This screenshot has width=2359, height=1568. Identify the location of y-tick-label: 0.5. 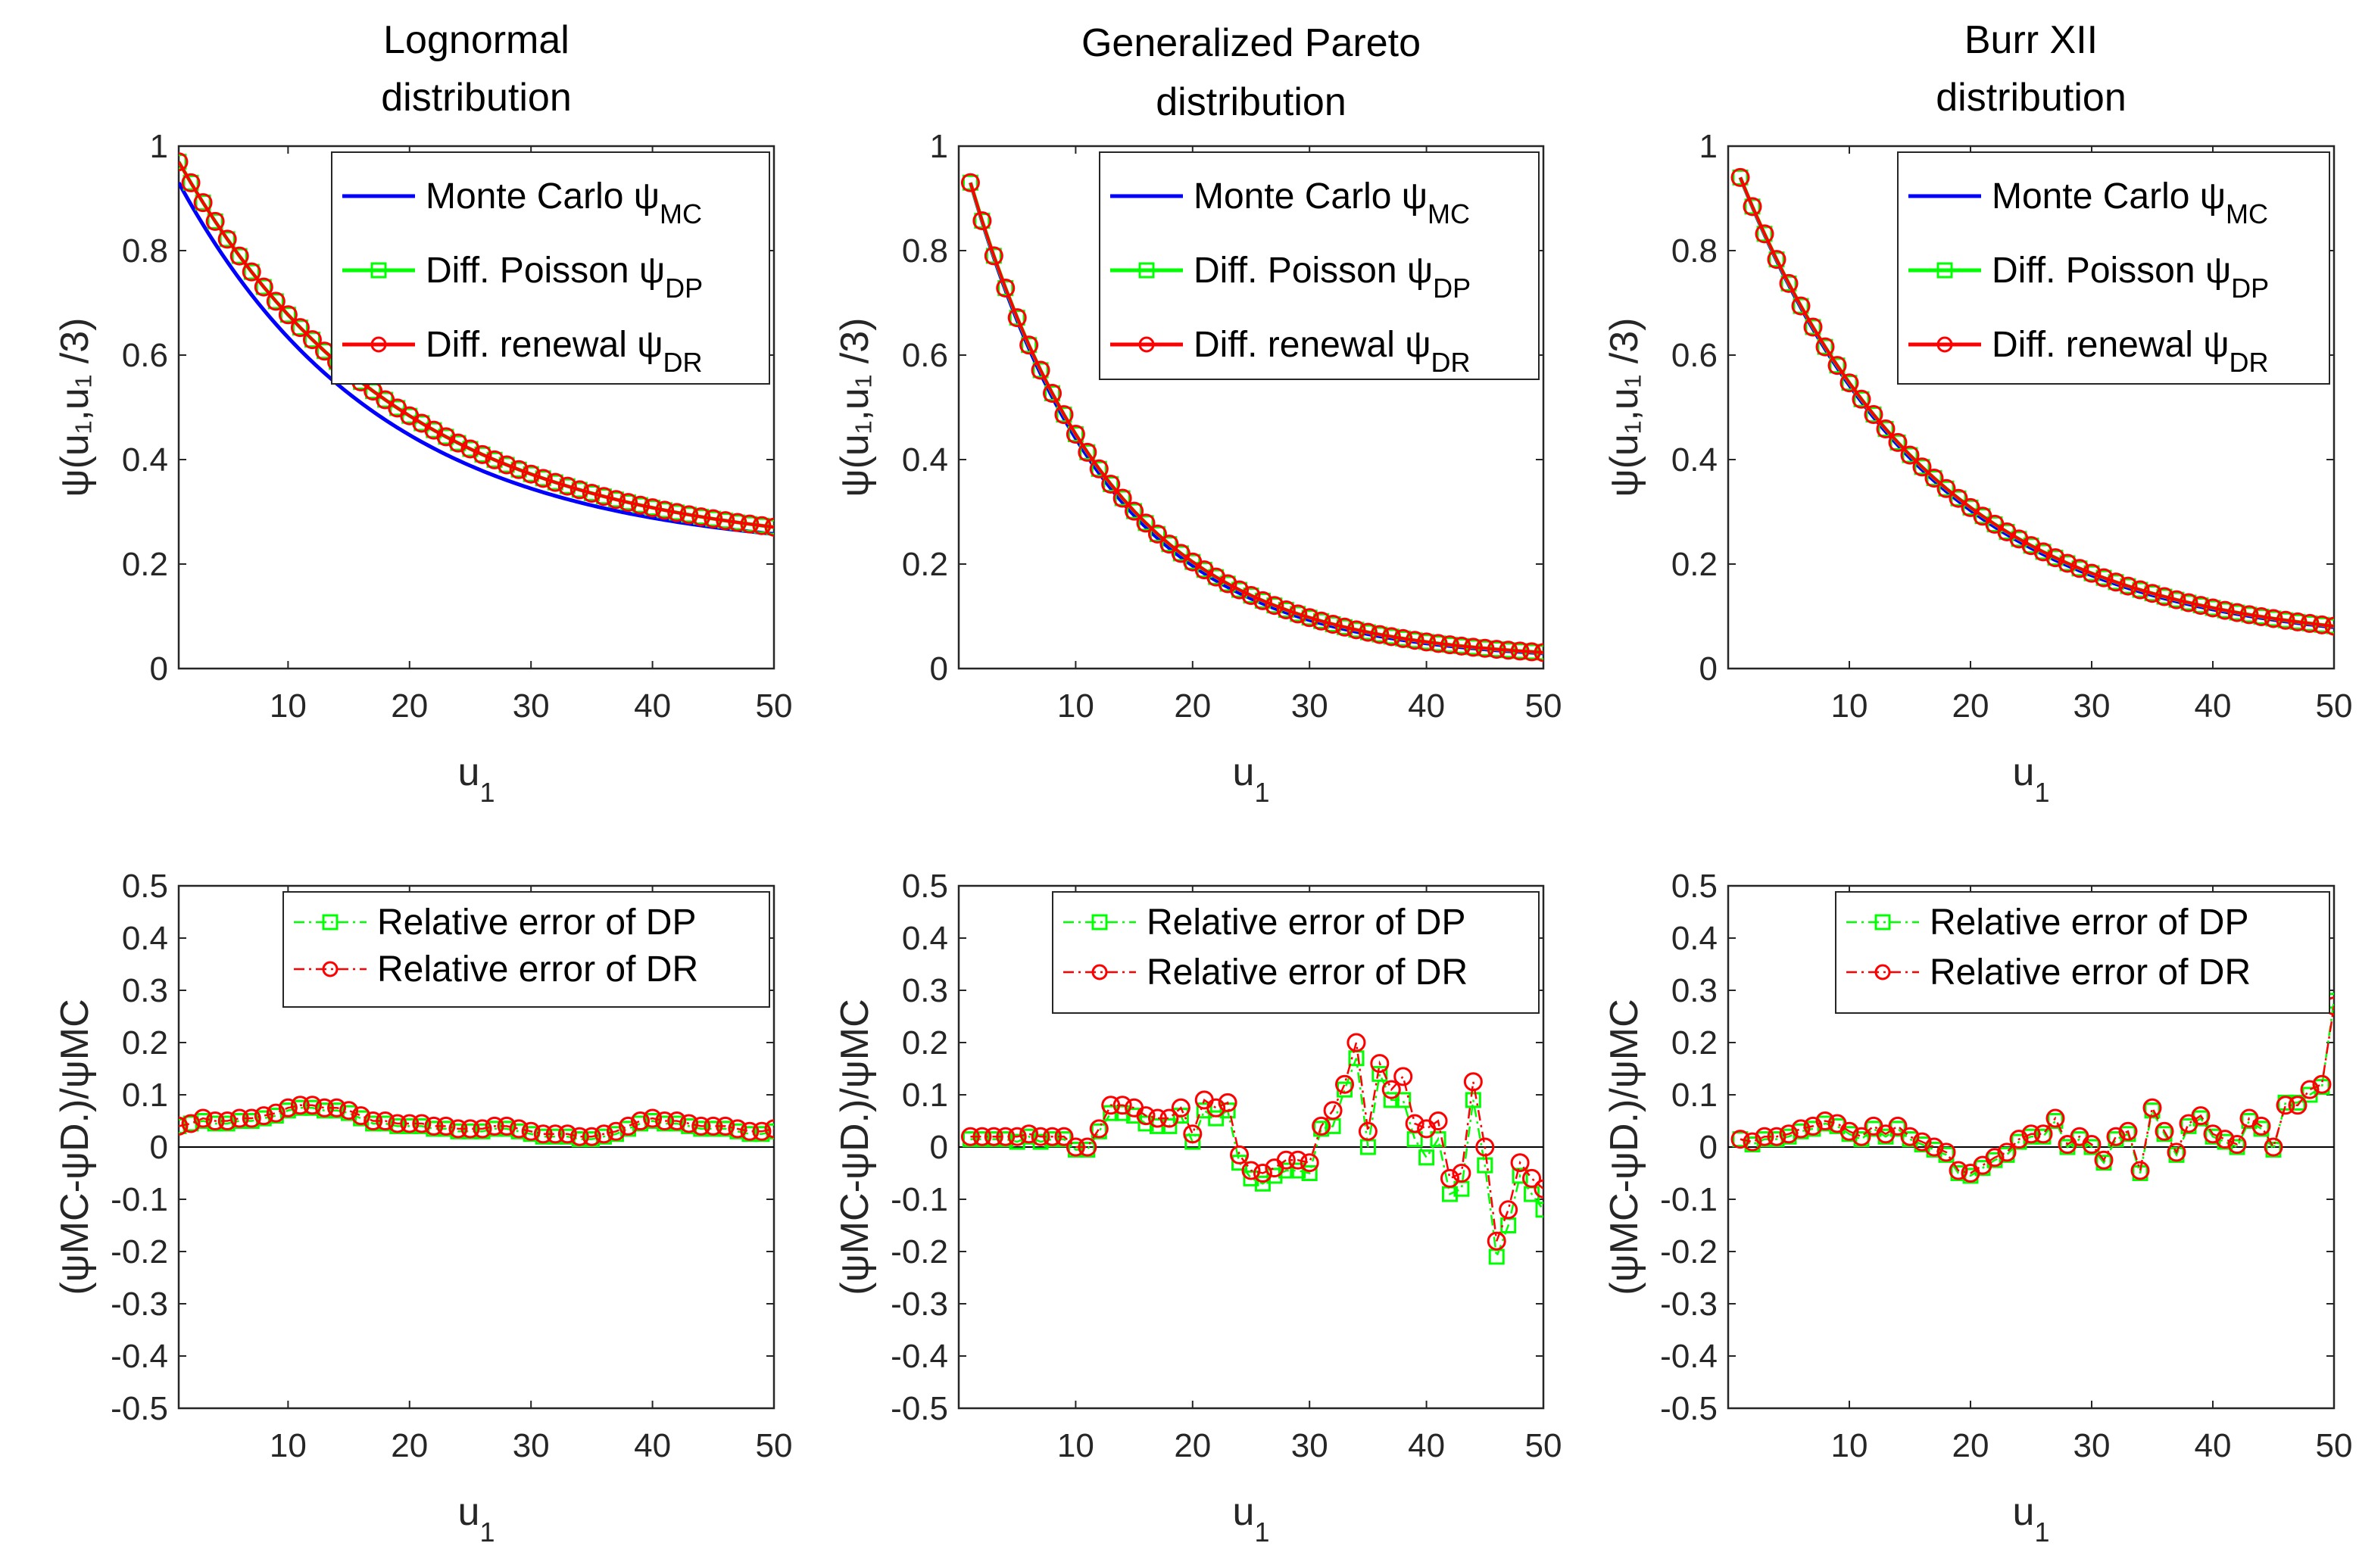
(925, 887).